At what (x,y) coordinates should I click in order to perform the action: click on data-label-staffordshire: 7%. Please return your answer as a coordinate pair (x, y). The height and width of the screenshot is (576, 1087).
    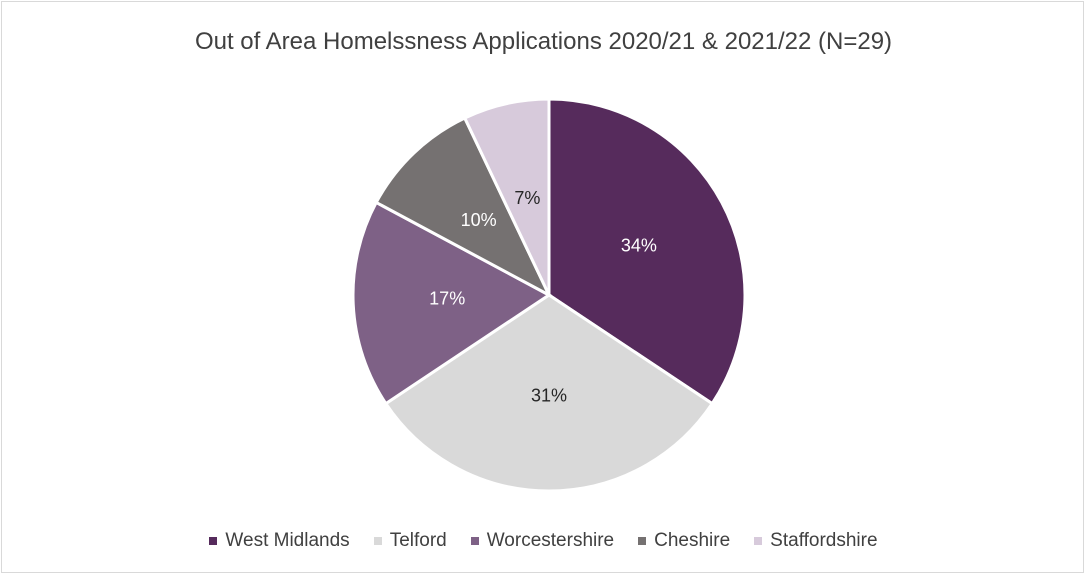
    Looking at the image, I should click on (527, 198).